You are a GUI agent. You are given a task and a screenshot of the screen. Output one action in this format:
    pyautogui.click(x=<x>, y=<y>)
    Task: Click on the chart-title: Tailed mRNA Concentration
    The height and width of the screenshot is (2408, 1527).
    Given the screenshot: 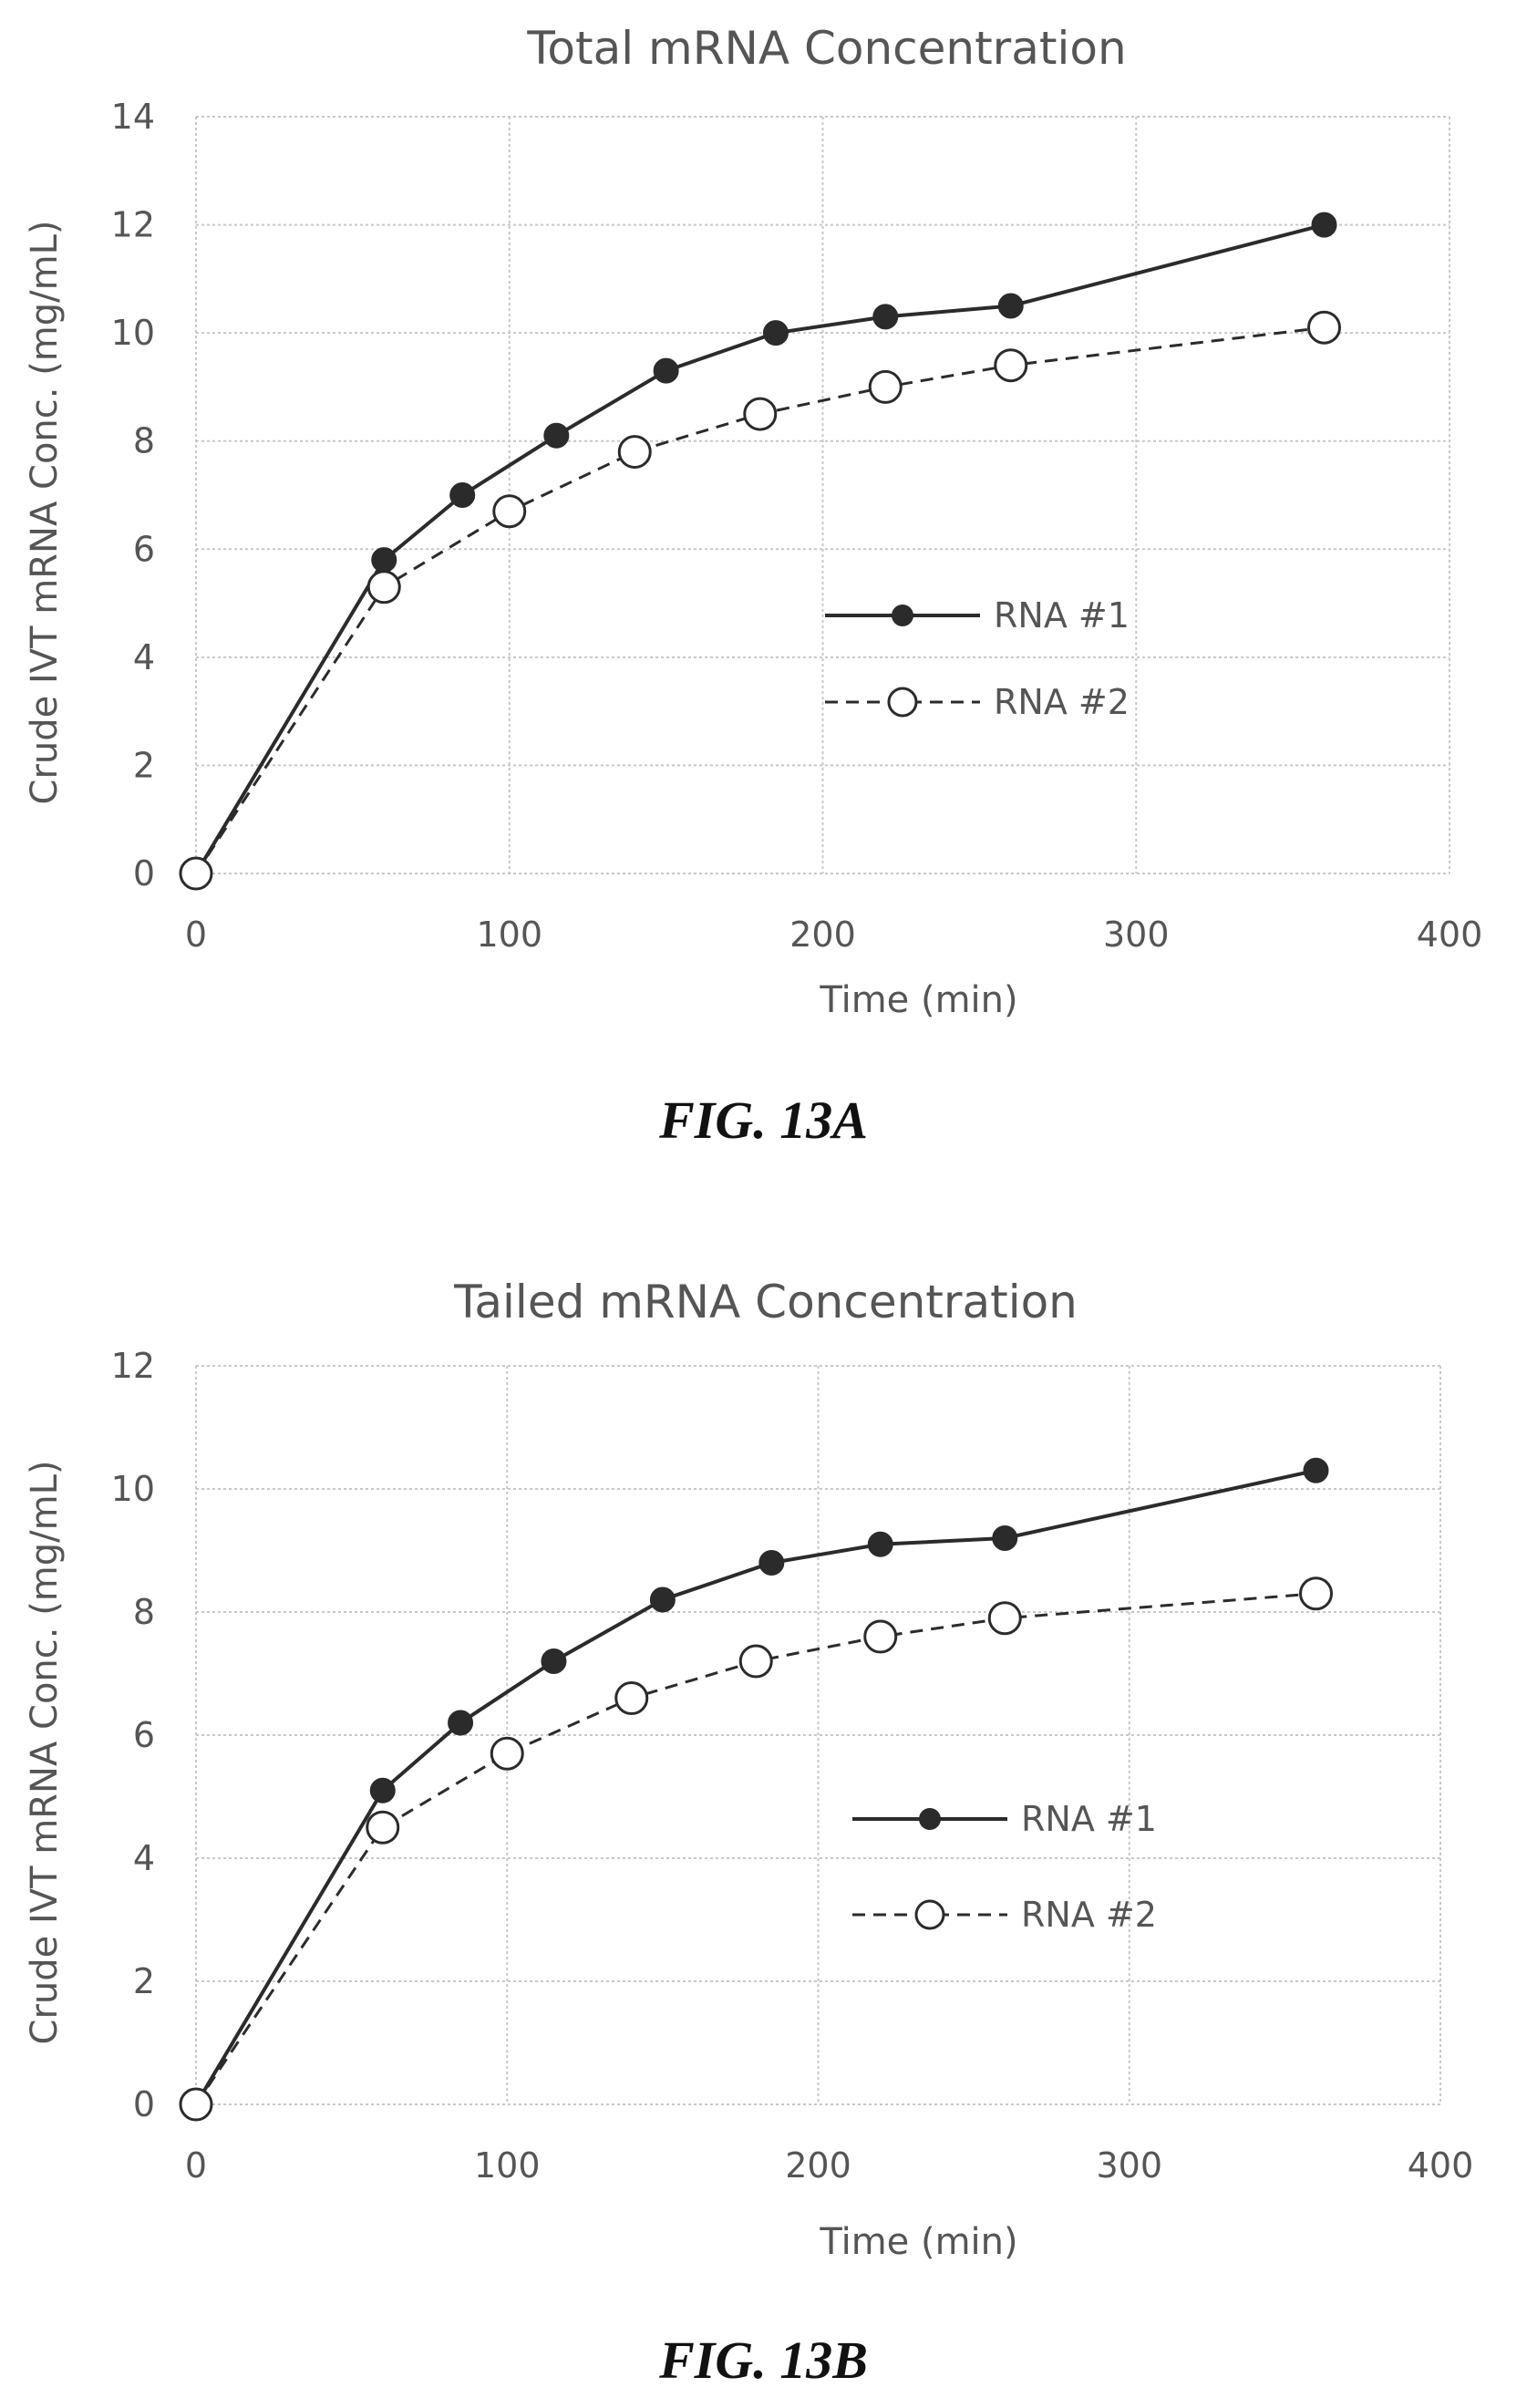 What is the action you would take?
    pyautogui.click(x=765, y=1302)
    